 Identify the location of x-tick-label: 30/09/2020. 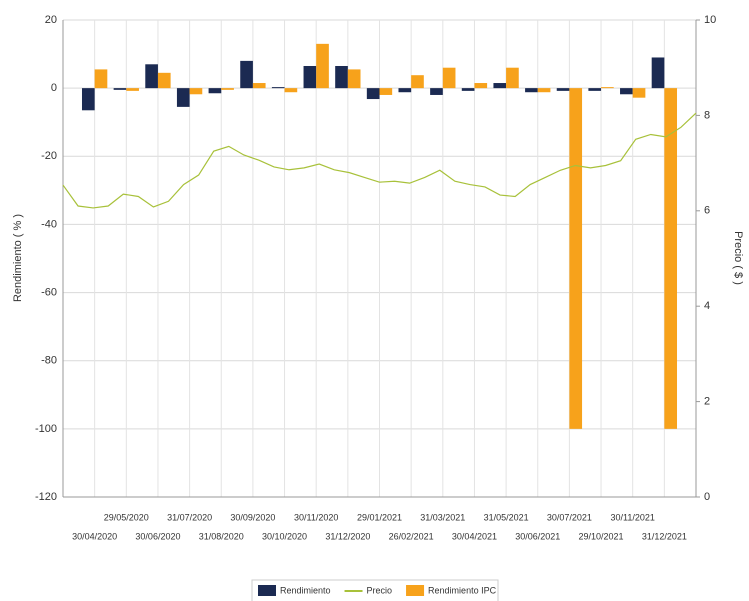
(252, 517).